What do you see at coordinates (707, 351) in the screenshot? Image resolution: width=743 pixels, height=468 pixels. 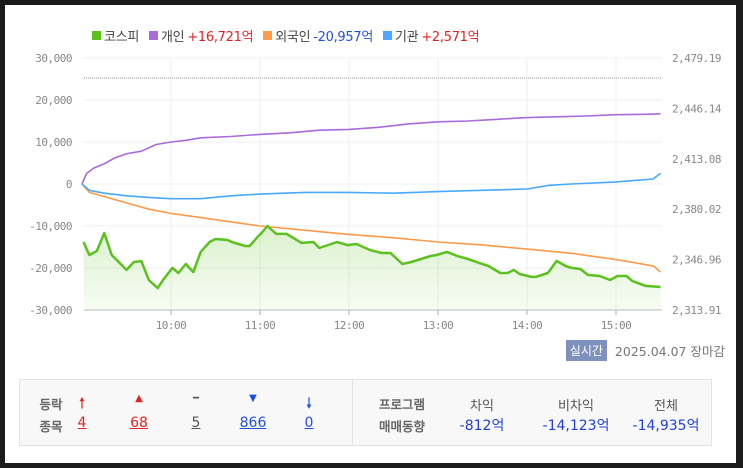 I see `market-state: 장마감` at bounding box center [707, 351].